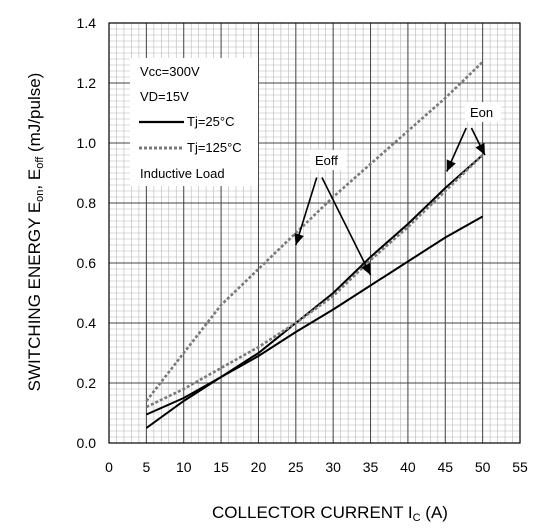 This screenshot has height=529, width=540. What do you see at coordinates (34, 297) in the screenshot?
I see `y-axis-title-a: SWITCHING ENERGY E` at bounding box center [34, 297].